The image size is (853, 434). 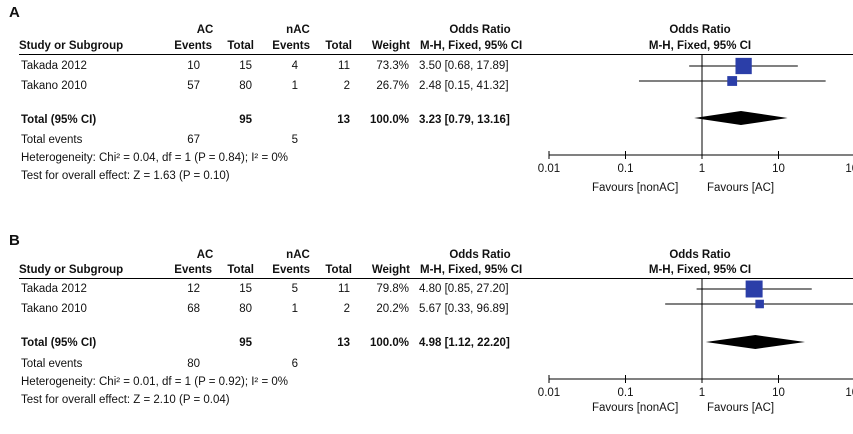 I want to click on study-weight: 26.7%, so click(x=392, y=86).